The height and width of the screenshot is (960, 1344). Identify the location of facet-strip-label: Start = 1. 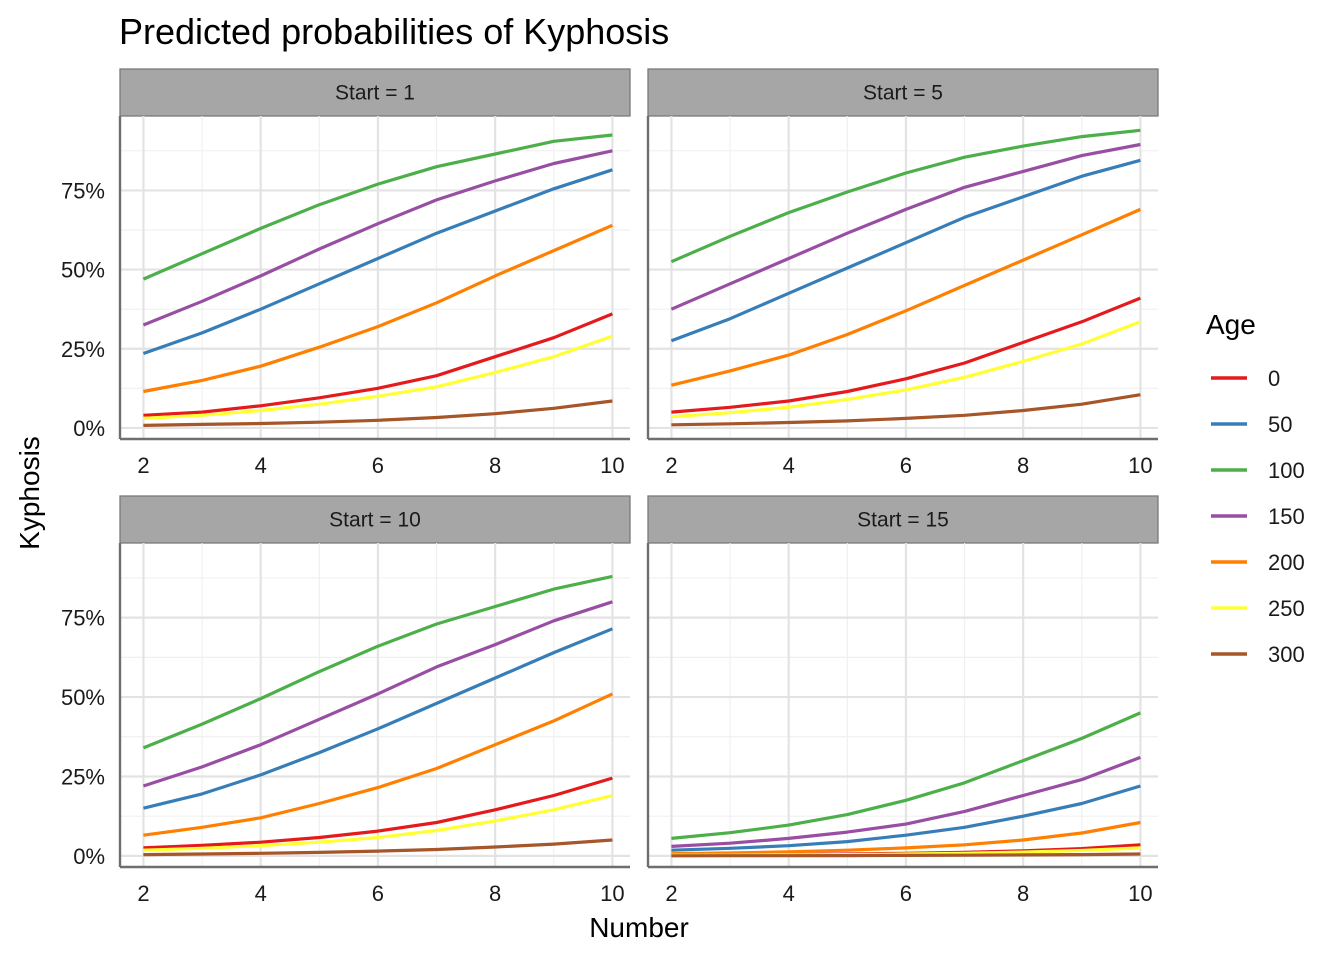
(375, 93).